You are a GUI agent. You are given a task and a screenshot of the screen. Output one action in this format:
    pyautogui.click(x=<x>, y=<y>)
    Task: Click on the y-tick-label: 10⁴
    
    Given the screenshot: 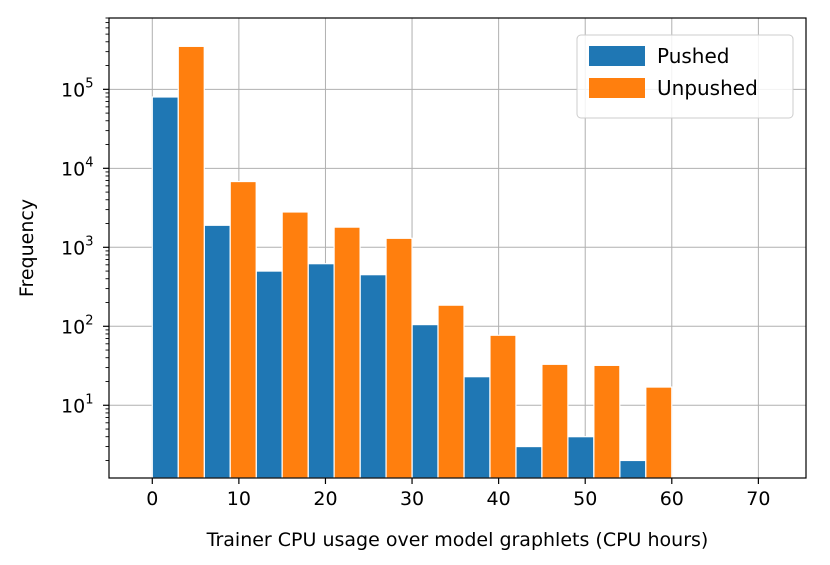 What is the action you would take?
    pyautogui.click(x=77, y=167)
    